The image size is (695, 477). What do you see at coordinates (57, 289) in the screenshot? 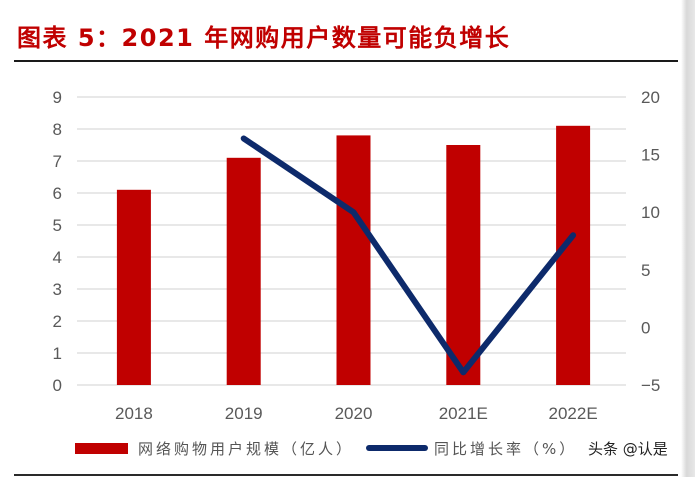
I see `svg-text: 3` at bounding box center [57, 289].